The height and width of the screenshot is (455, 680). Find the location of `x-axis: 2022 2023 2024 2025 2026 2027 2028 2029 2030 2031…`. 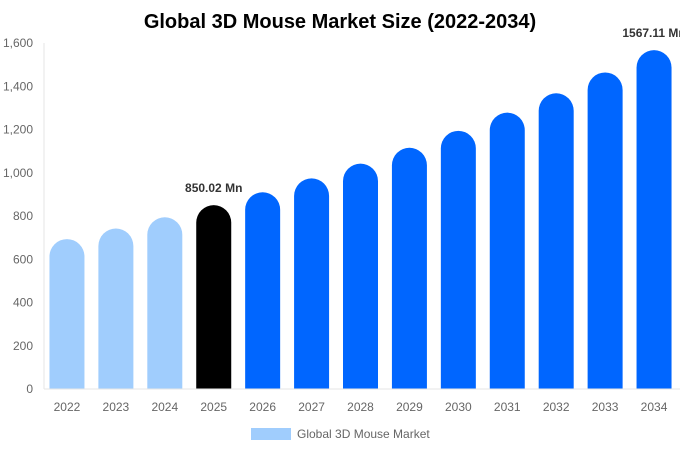

x-axis: 2022 2023 2024 2025 2026 2027 2028 2029 2030 2031… is located at coordinates (362, 401).